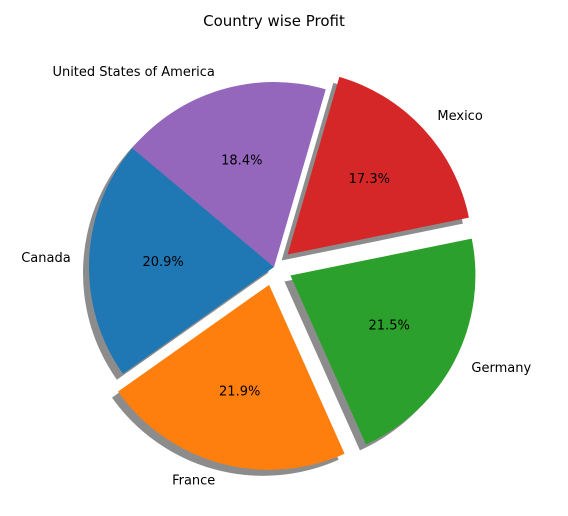 The height and width of the screenshot is (516, 568). I want to click on category-label-germany: Germany, so click(501, 368).